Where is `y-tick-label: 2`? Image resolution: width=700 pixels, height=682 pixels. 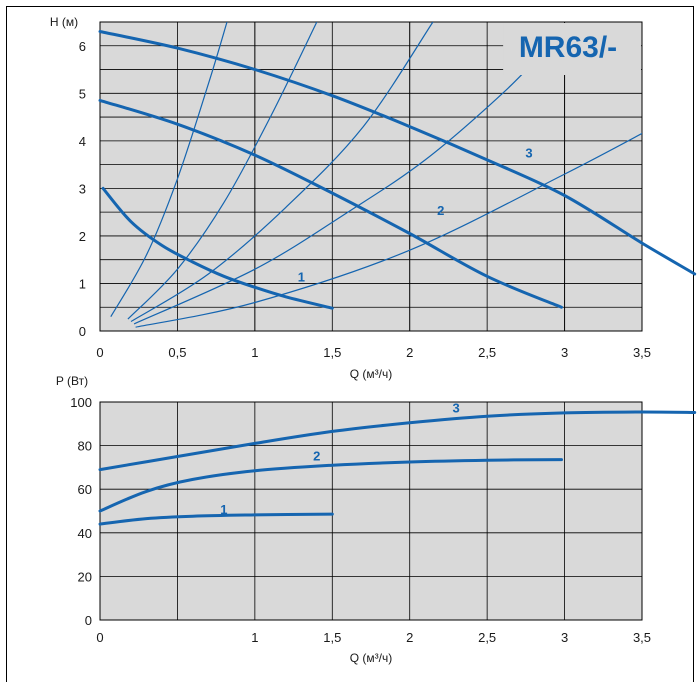 y-tick-label: 2 is located at coordinates (82, 236).